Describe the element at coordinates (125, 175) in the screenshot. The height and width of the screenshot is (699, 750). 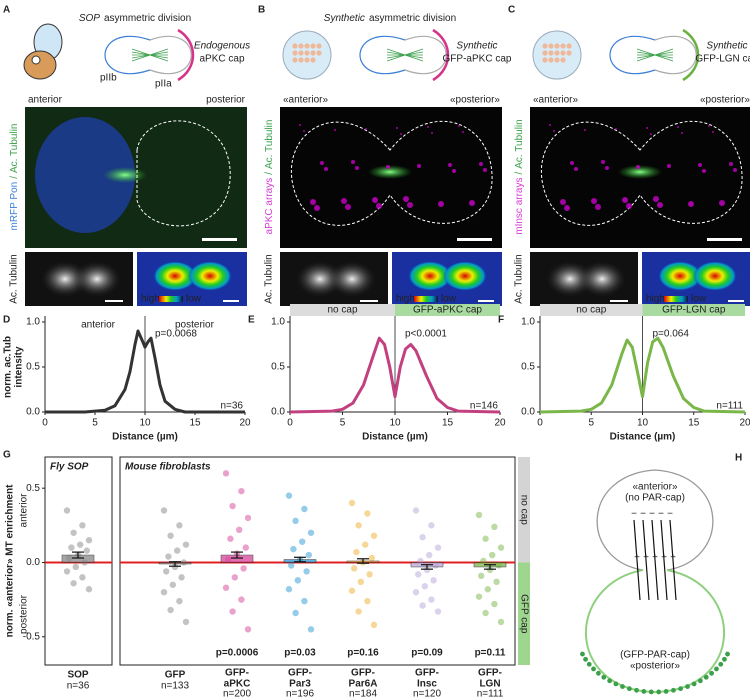
I see `spindle-glow` at that location.